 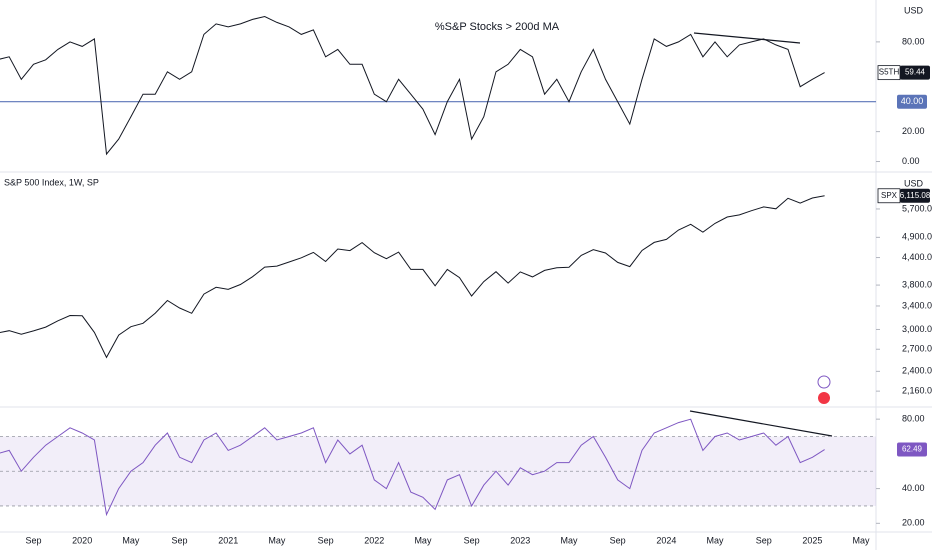 What do you see at coordinates (917, 329) in the screenshot?
I see `y-tick-label: 3,000.00` at bounding box center [917, 329].